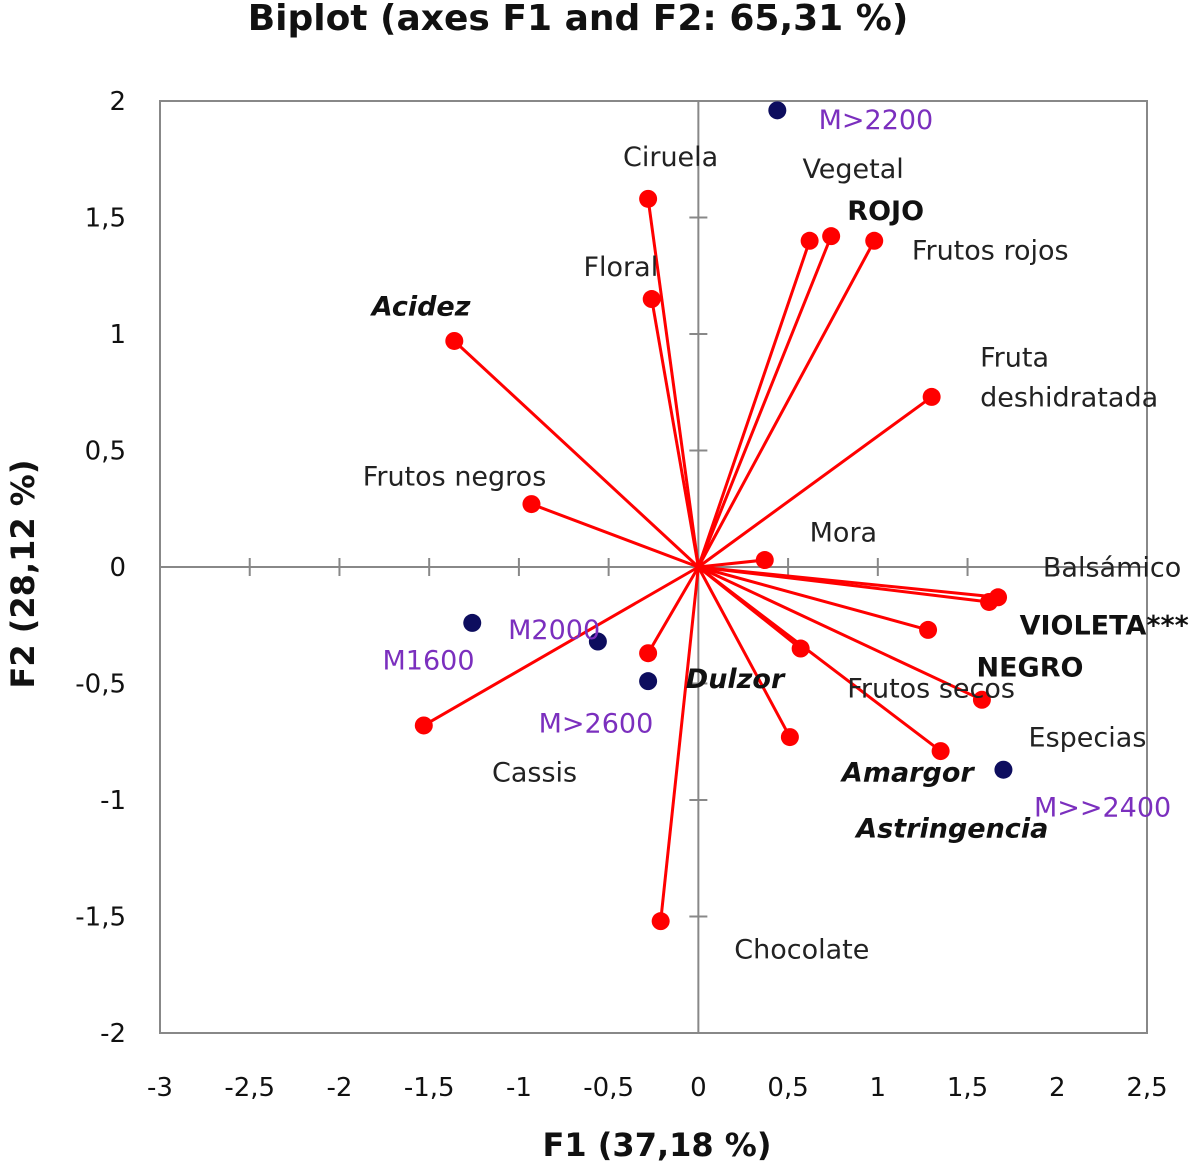 This screenshot has height=1166, width=1200. I want to click on x-tick-label: 0, so click(698, 1088).